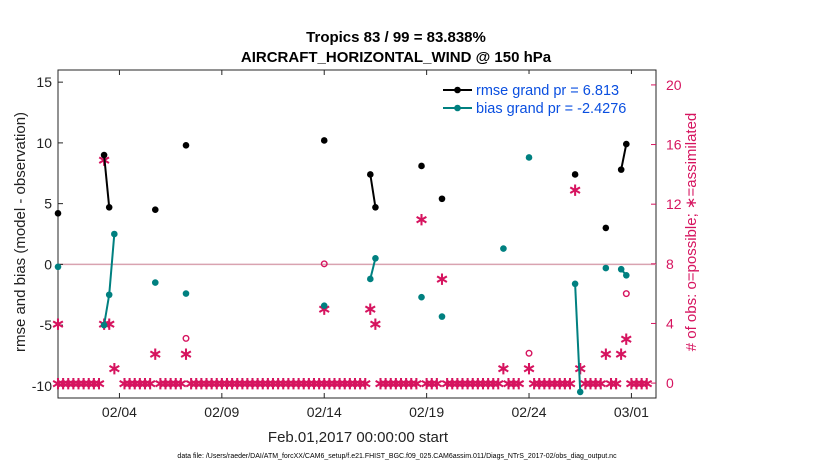 The height and width of the screenshot is (470, 830). I want to click on rmse-line, so click(373, 191).